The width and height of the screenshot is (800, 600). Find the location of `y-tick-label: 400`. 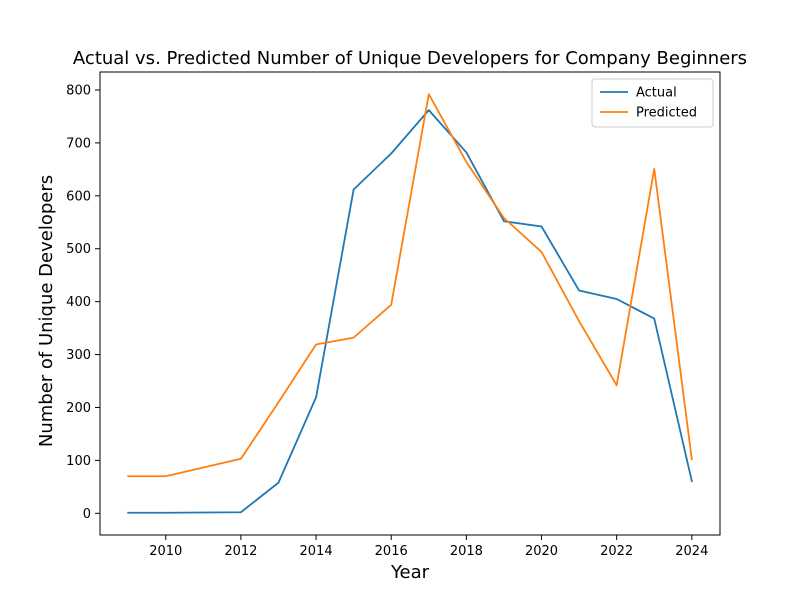

y-tick-label: 400 is located at coordinates (78, 302).